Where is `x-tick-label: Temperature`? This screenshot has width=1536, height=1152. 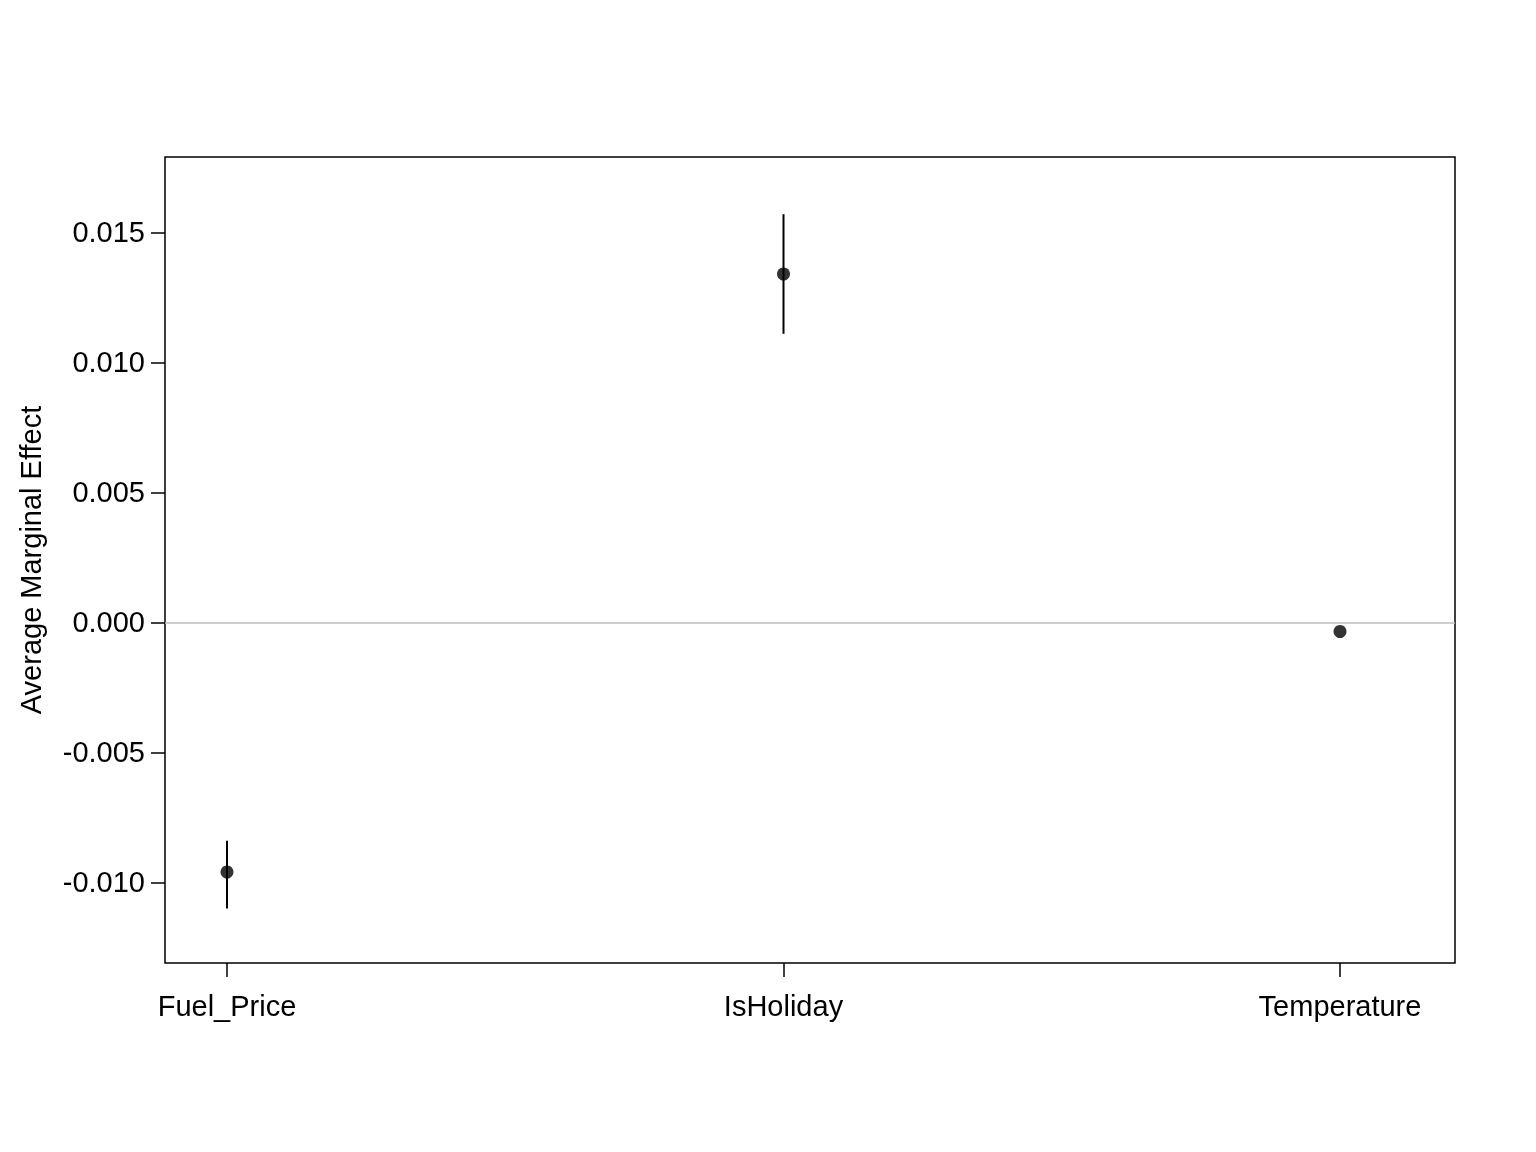
x-tick-label: Temperature is located at coordinates (1340, 1005).